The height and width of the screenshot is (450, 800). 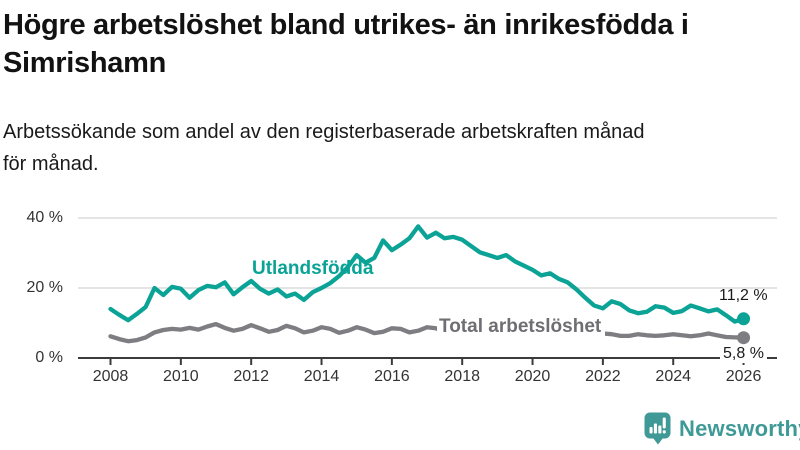 I want to click on y-tick-label-40: 40 %, so click(x=44, y=217).